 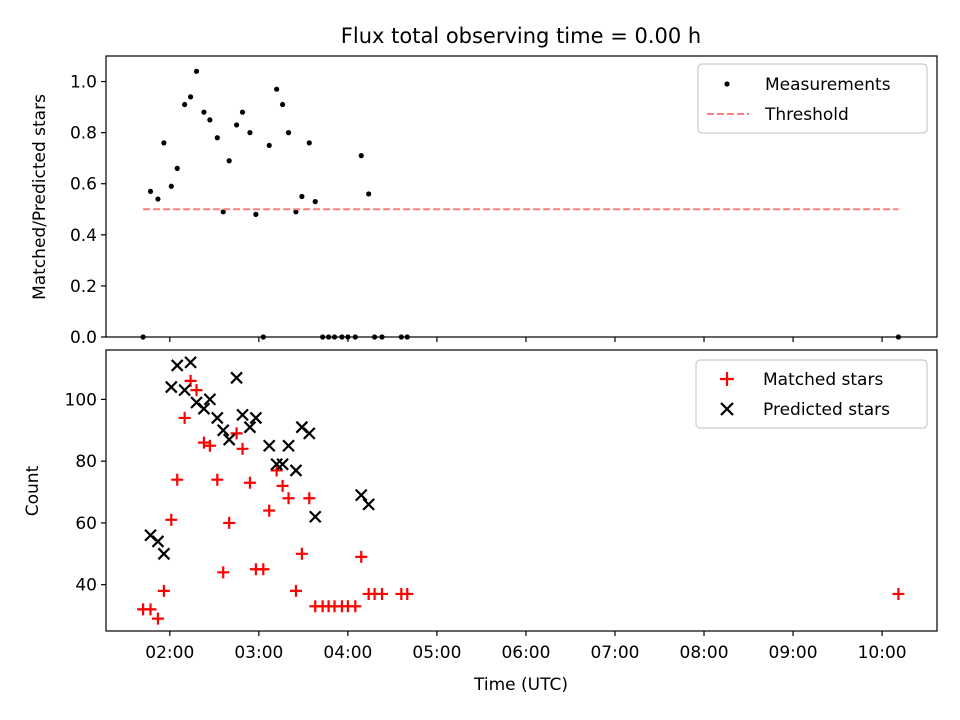 I want to click on x-tick-label: 06:00, so click(x=525, y=653).